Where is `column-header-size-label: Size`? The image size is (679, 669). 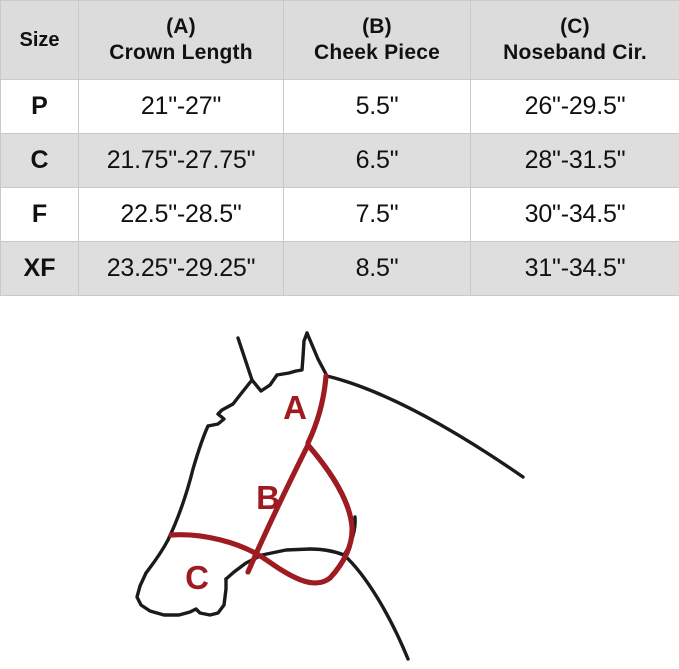 column-header-size-label: Size is located at coordinates (39, 39).